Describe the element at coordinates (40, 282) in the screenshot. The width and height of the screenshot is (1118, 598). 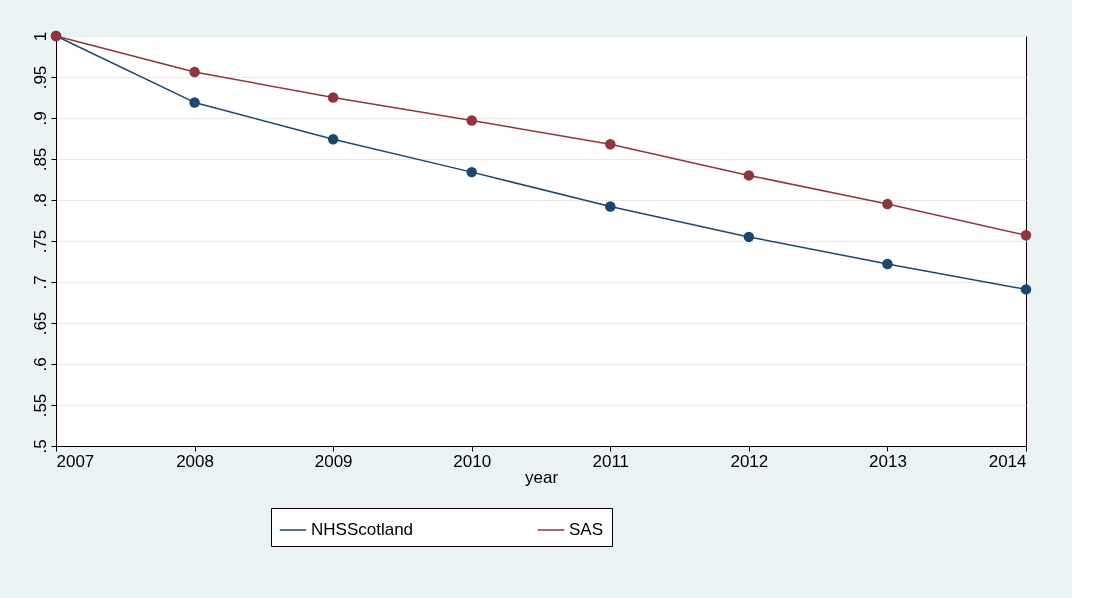
I see `y-tick-label: .7` at that location.